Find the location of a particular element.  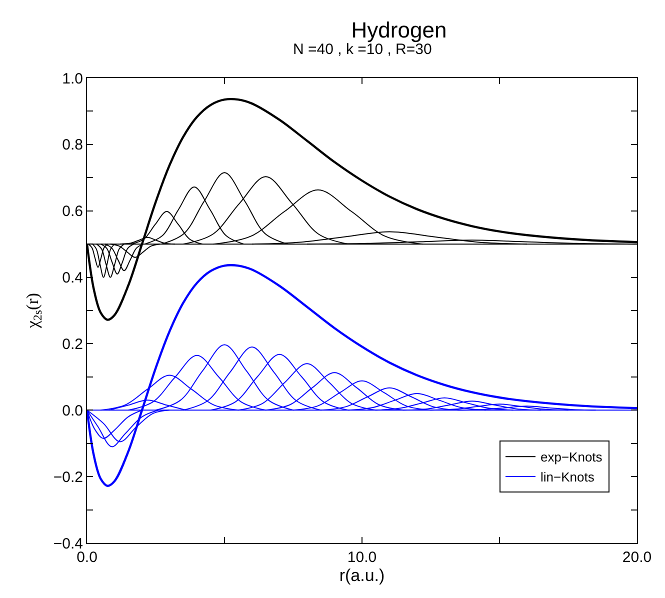

y-tick-label: 0.2 is located at coordinates (72, 344).